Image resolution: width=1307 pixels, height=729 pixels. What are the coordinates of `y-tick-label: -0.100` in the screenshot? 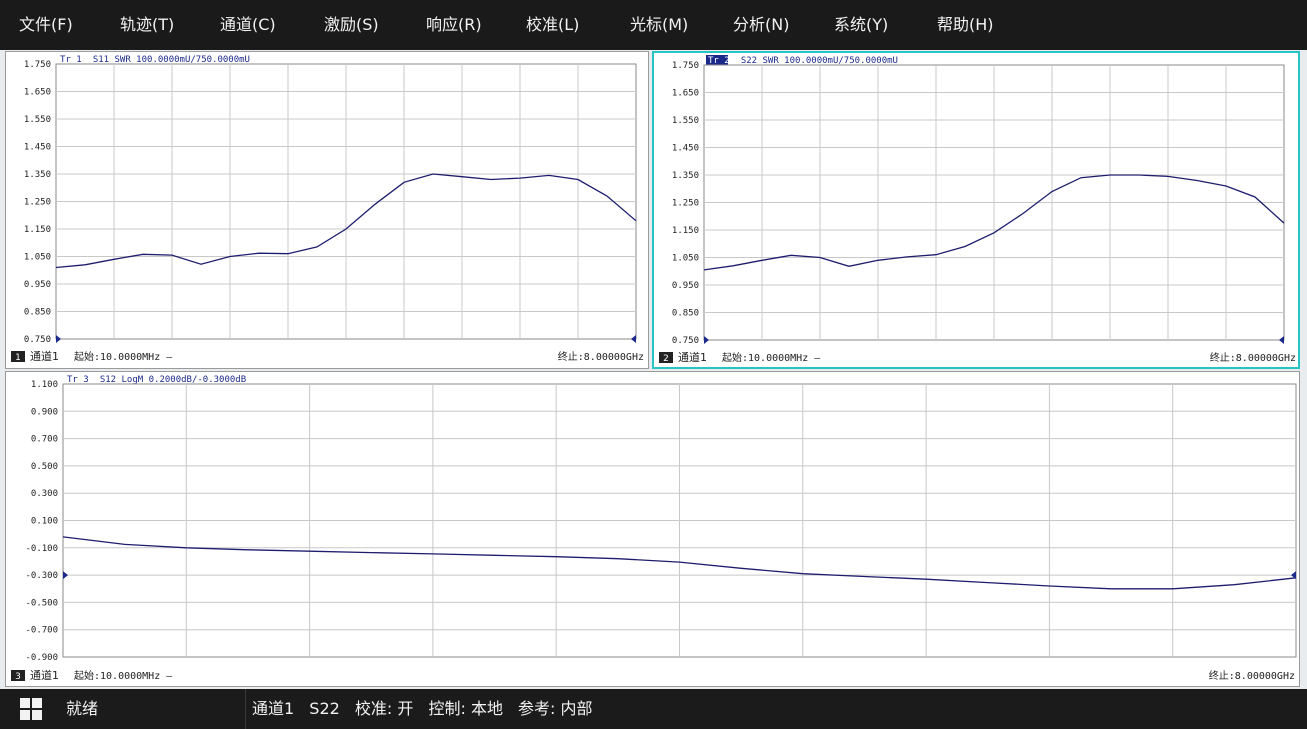 It's located at (41, 549).